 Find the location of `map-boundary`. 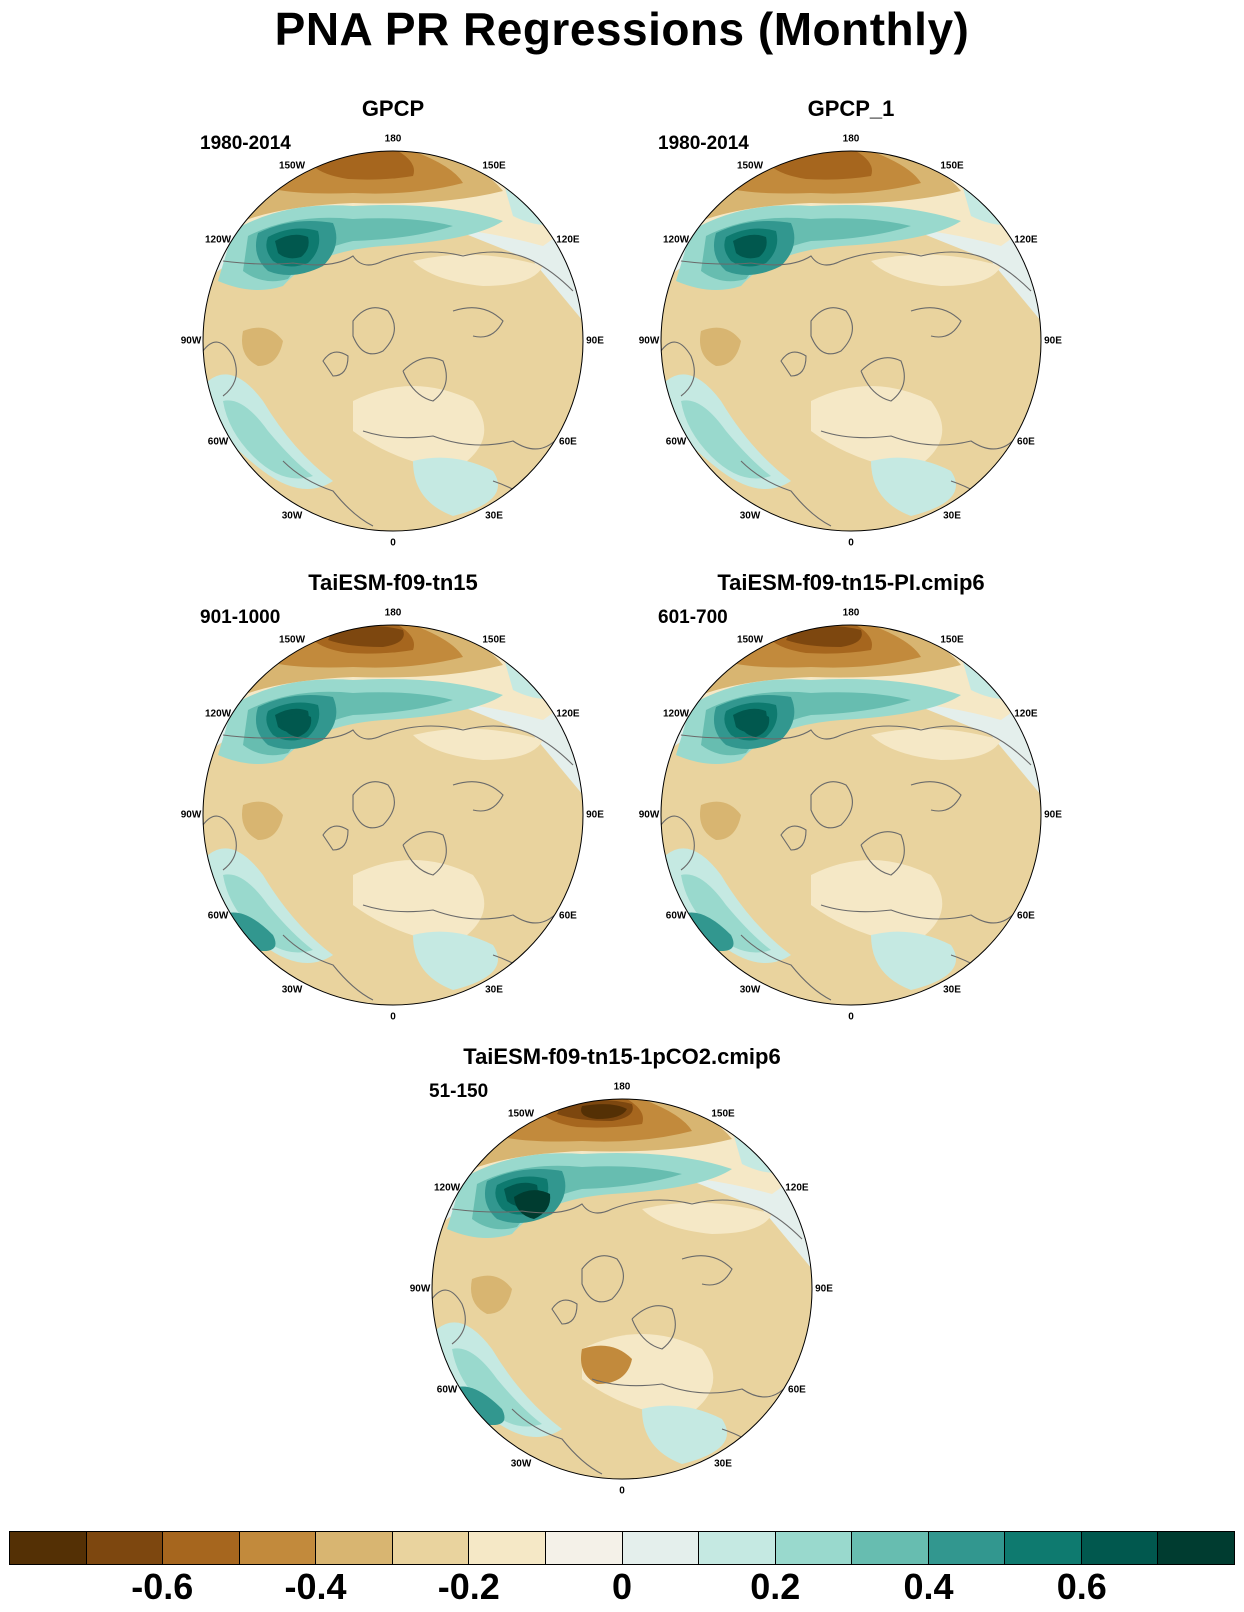

map-boundary is located at coordinates (393, 341).